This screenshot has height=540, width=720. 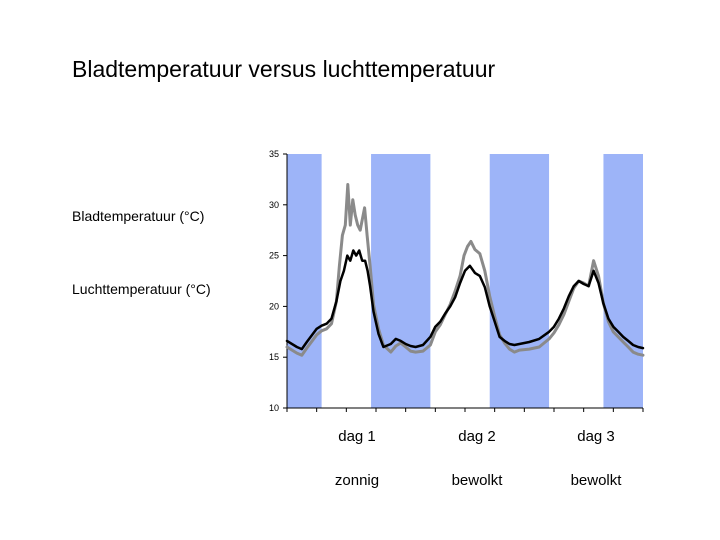 What do you see at coordinates (274, 408) in the screenshot?
I see `y-tick-label: 10` at bounding box center [274, 408].